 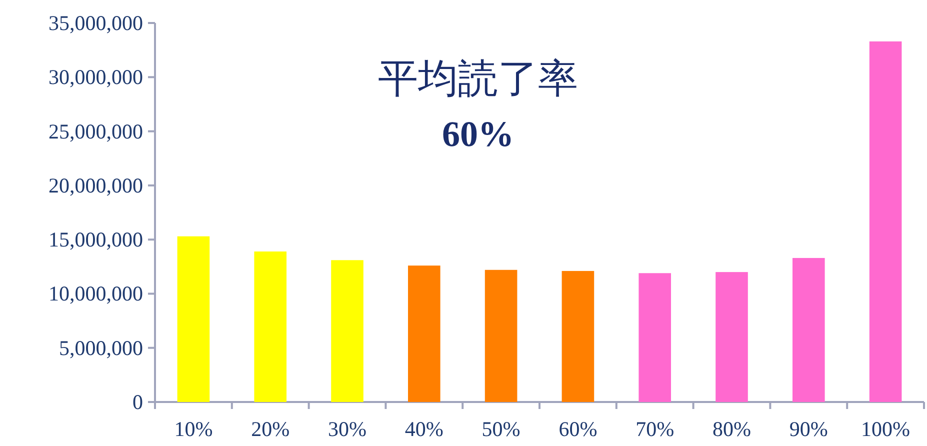 What do you see at coordinates (478, 78) in the screenshot?
I see `text: 平均読了率` at bounding box center [478, 78].